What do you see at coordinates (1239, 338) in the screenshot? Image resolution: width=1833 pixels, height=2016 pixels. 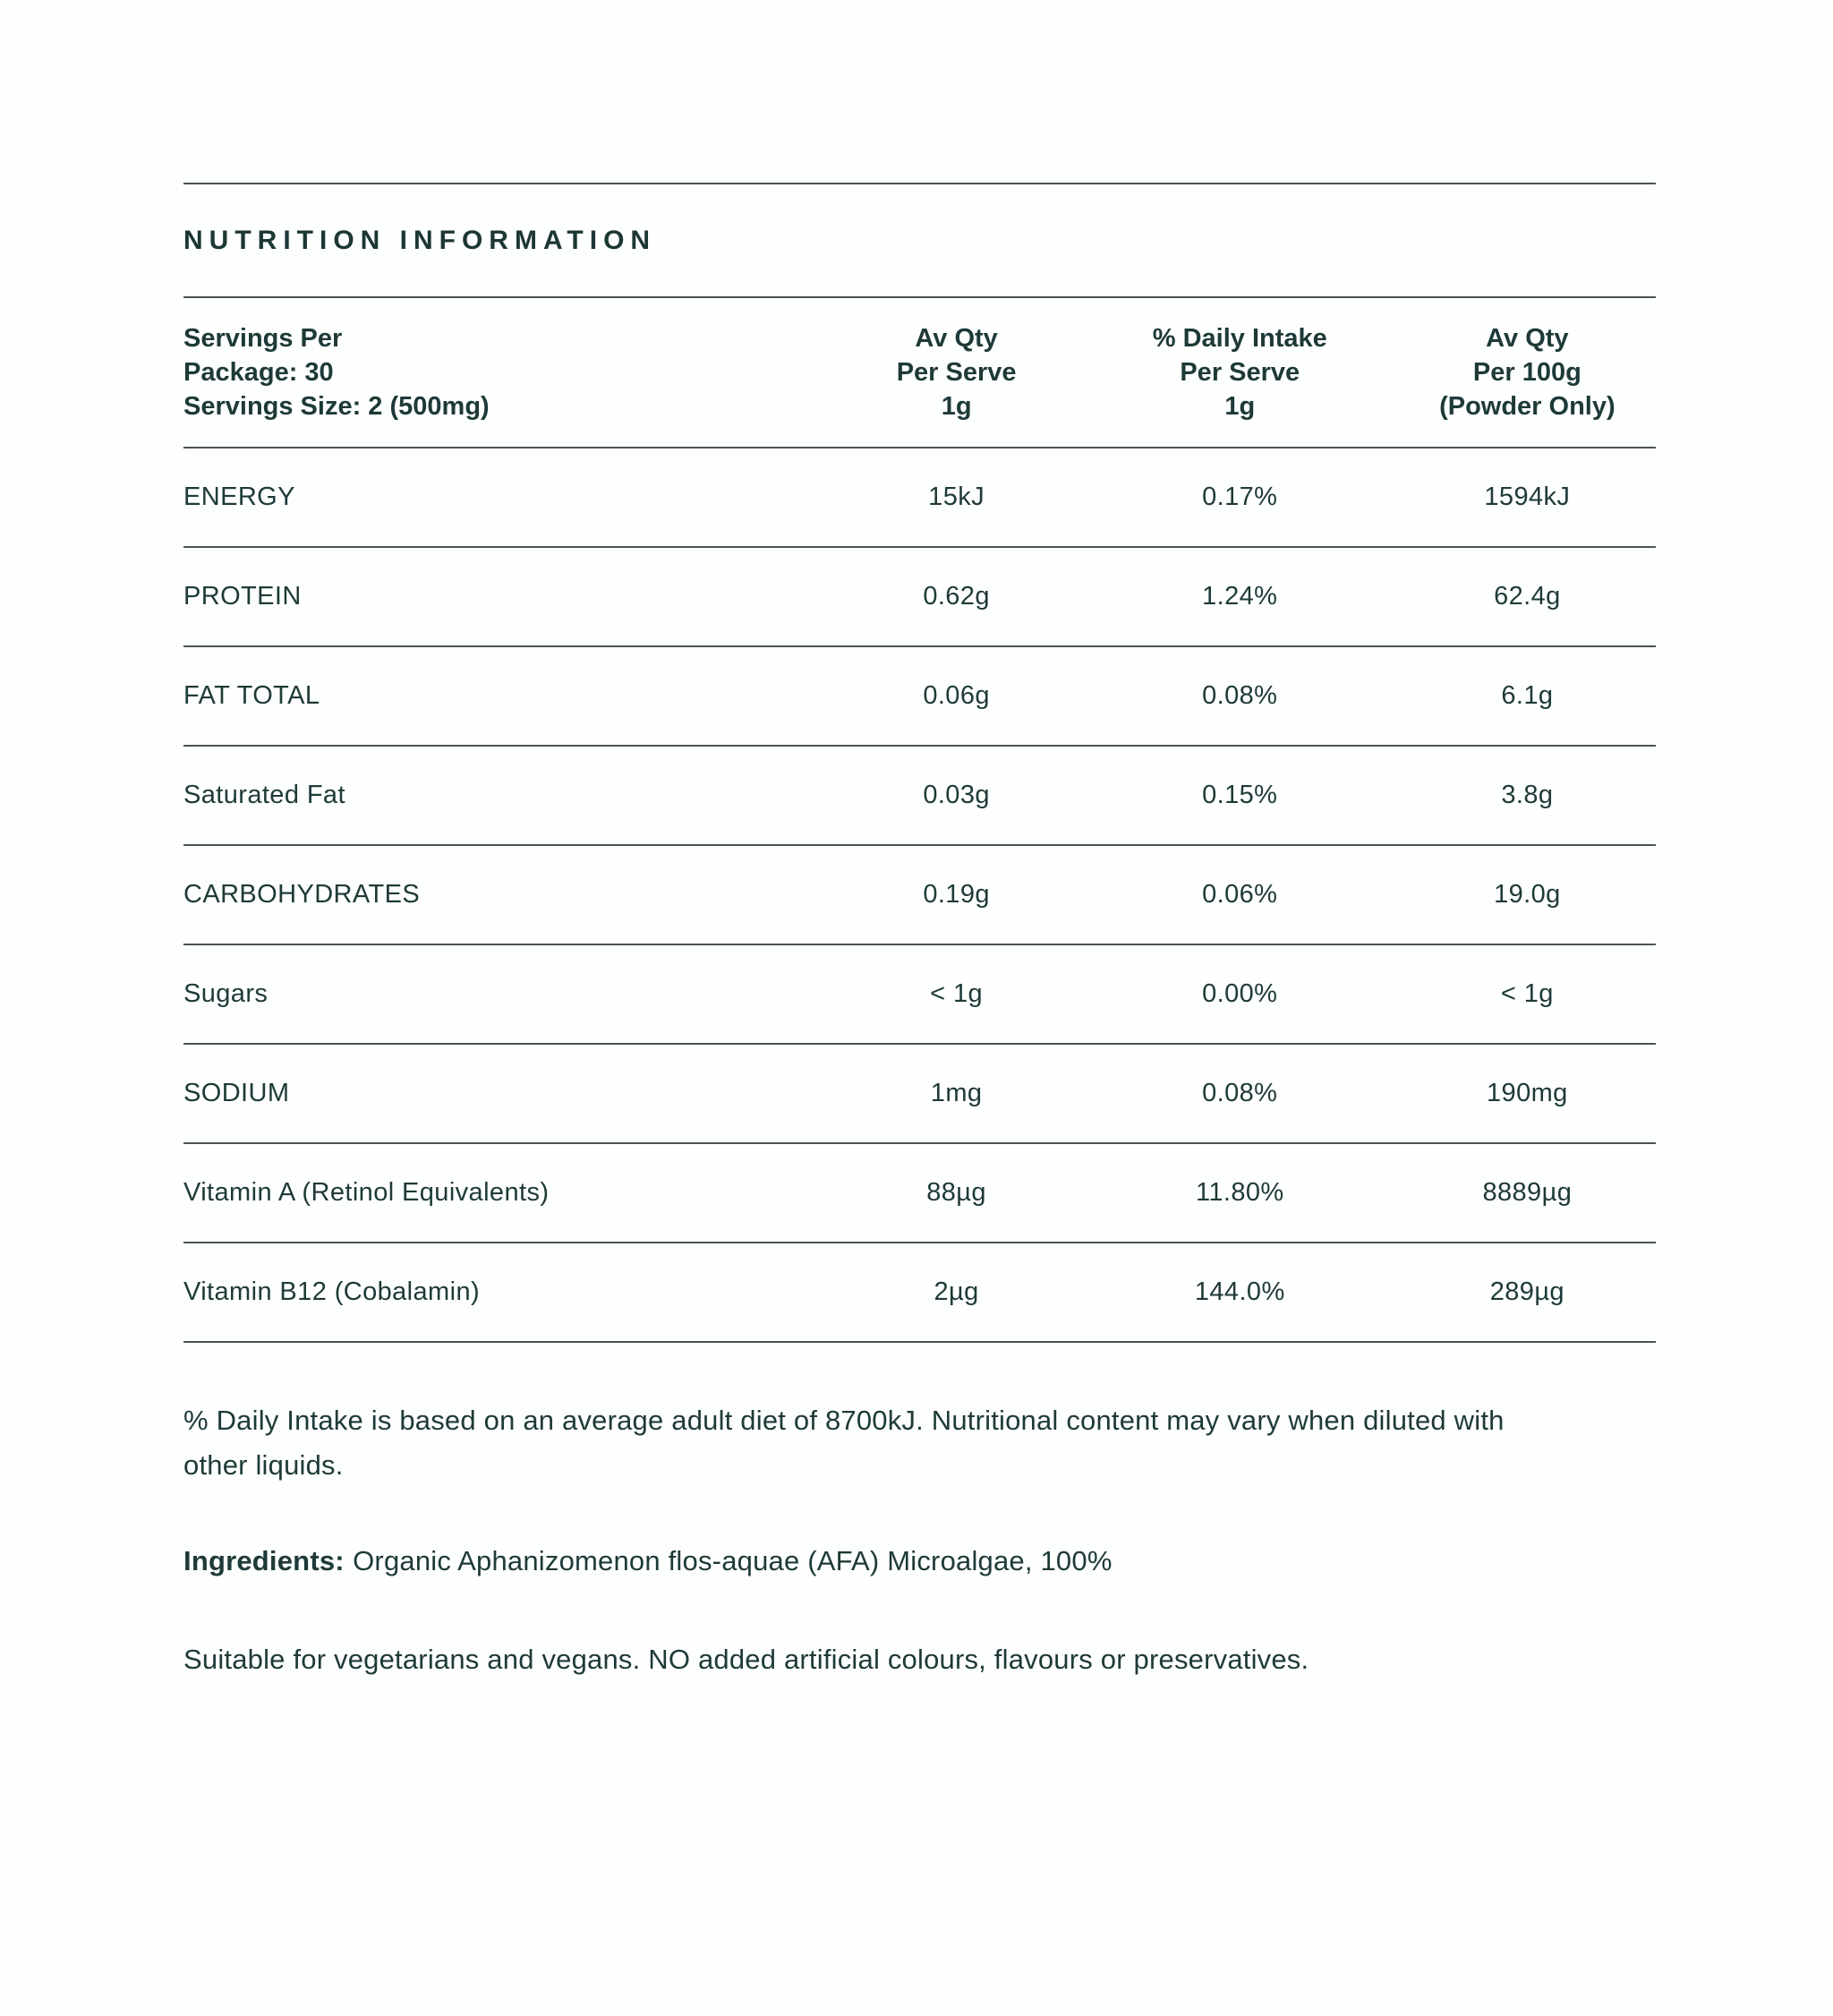 I see `header-line: % Daily Intake` at bounding box center [1239, 338].